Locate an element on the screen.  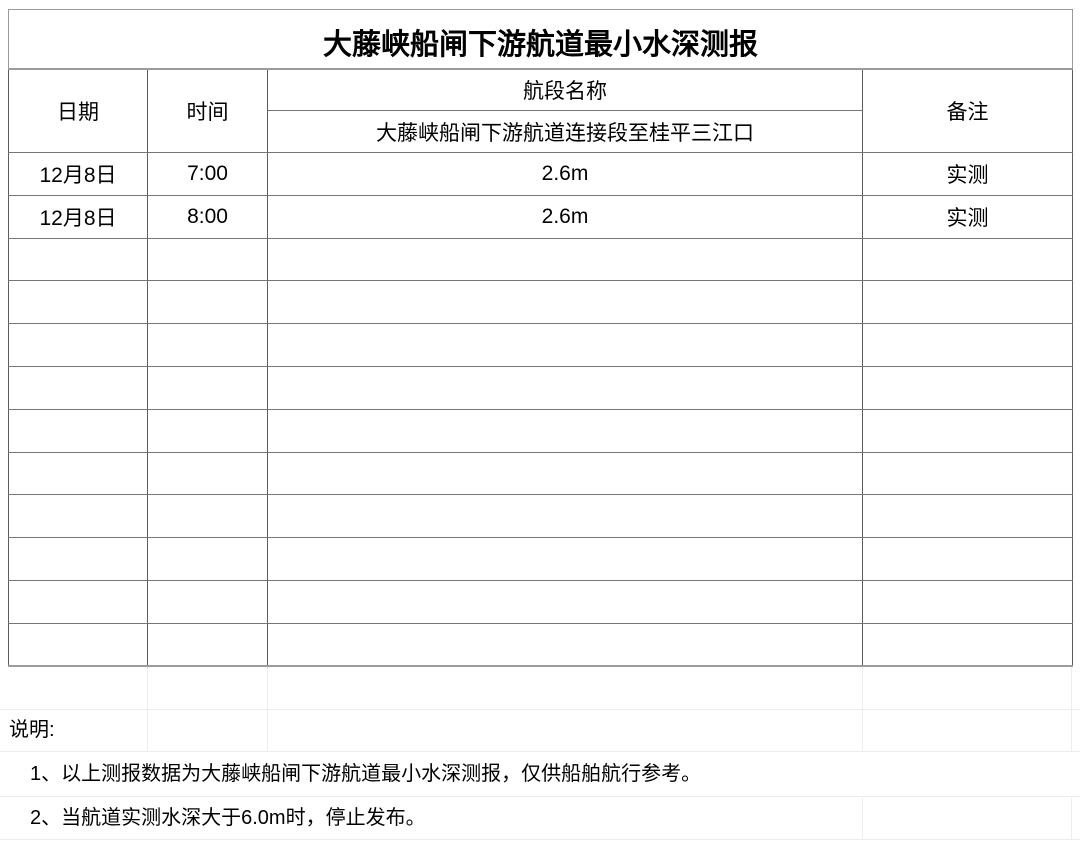
column-header-remark: 备注 is located at coordinates (967, 110).